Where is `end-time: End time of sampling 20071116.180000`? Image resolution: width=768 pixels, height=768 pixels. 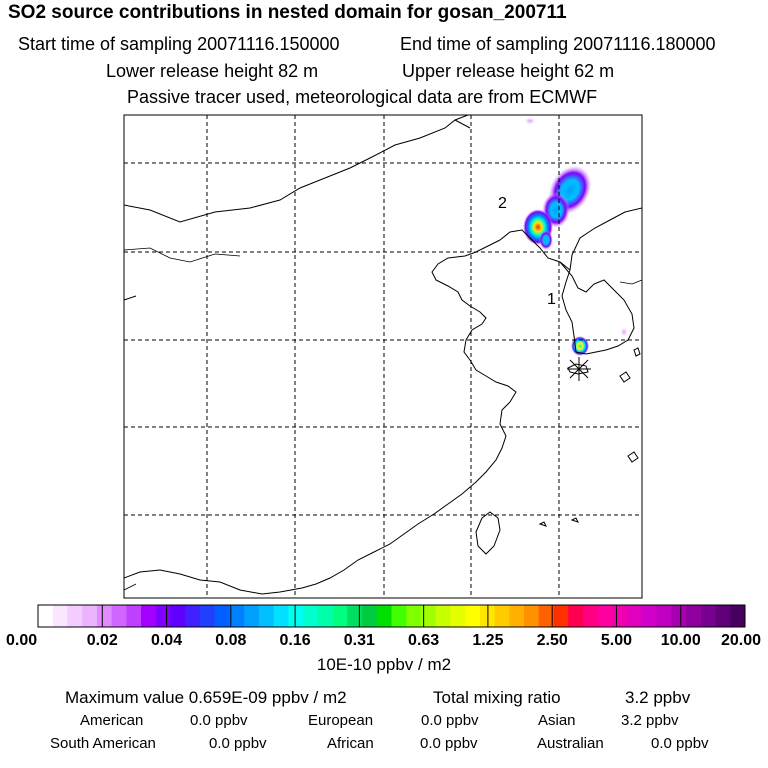 end-time: End time of sampling 20071116.180000 is located at coordinates (558, 44).